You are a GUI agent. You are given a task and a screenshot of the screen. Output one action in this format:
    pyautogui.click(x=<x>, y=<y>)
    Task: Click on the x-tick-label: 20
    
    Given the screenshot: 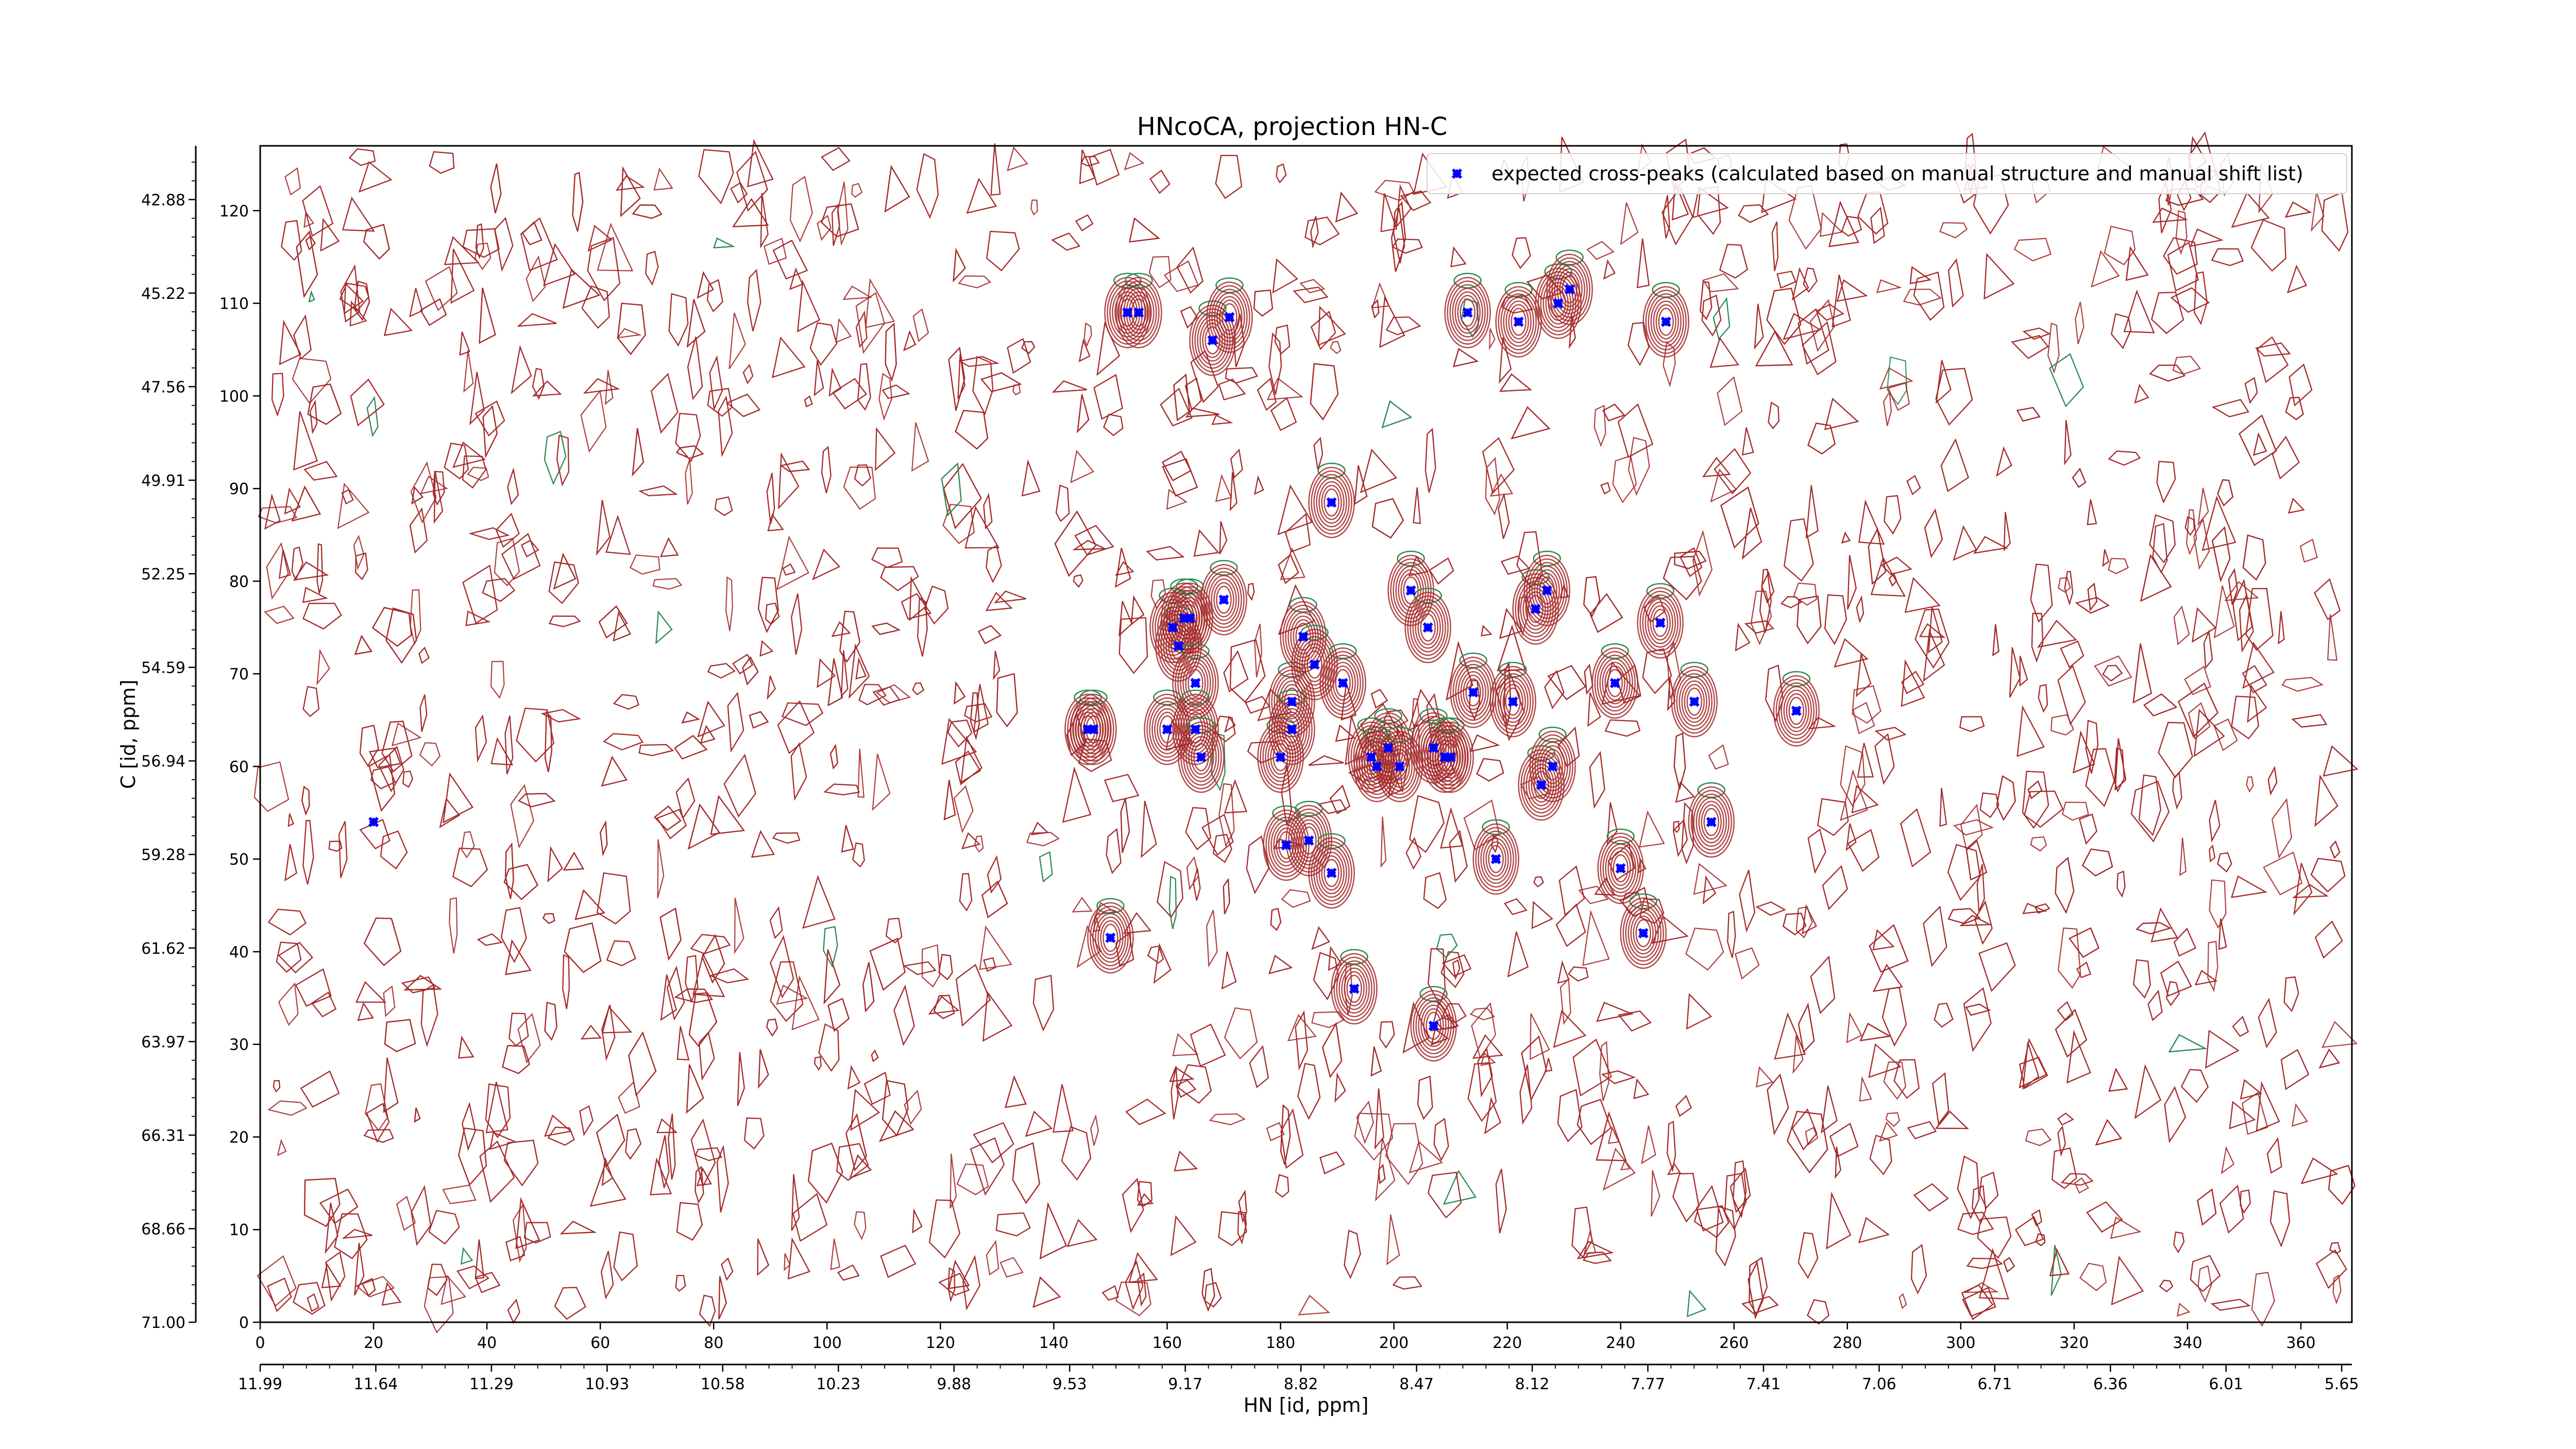 What is the action you would take?
    pyautogui.click(x=373, y=1343)
    